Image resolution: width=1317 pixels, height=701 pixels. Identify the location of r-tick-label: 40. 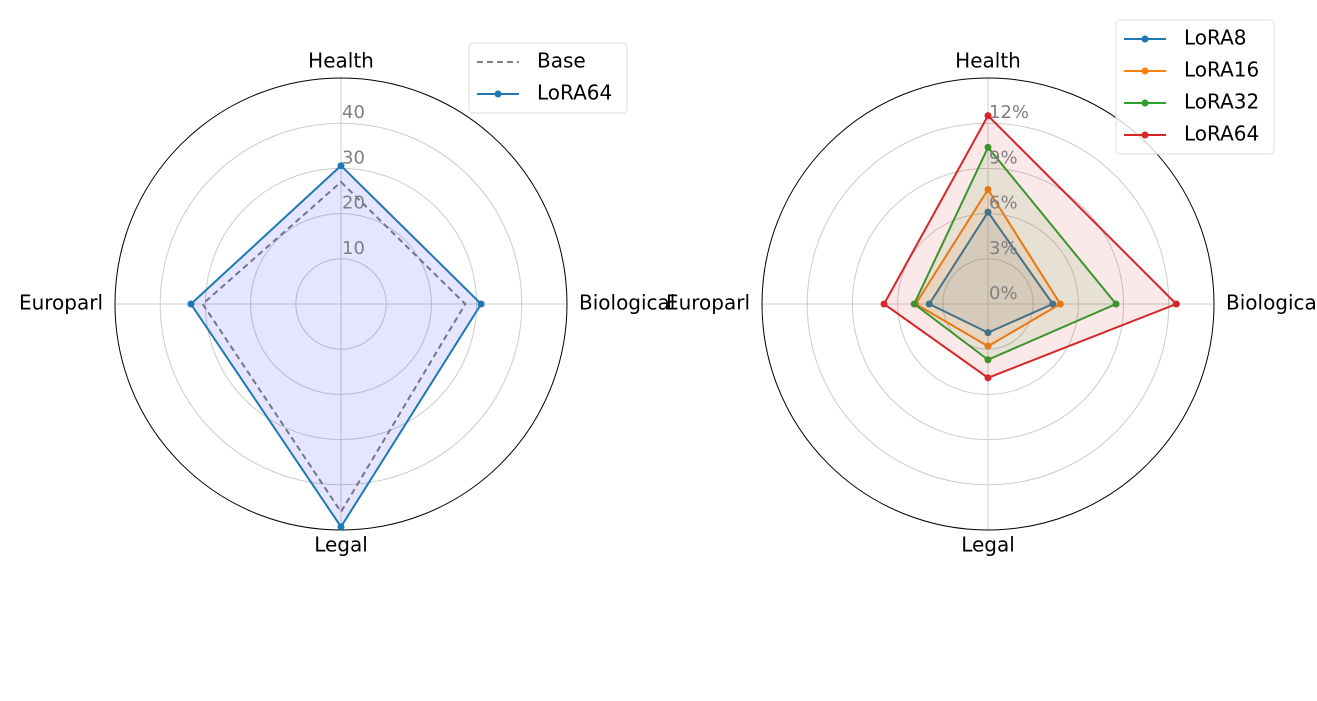
(353, 112).